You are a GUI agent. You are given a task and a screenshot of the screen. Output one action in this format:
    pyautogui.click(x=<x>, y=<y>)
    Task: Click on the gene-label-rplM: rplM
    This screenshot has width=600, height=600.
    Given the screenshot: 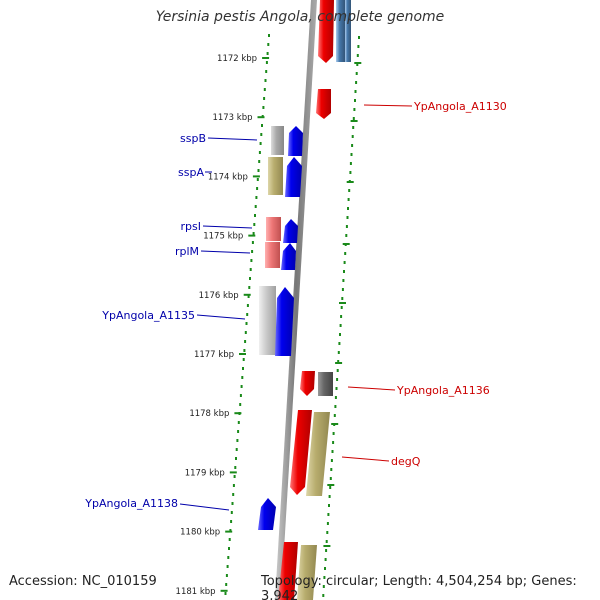 What is the action you would take?
    pyautogui.click(x=187, y=251)
    